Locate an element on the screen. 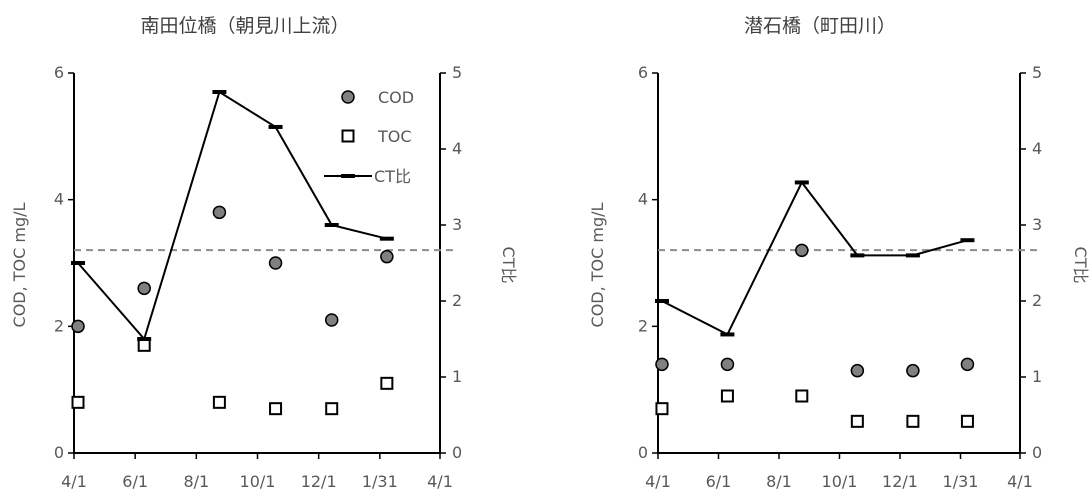 The height and width of the screenshot is (494, 1091). chart-title: 南田位橋（朝見川上流） is located at coordinates (244, 26).